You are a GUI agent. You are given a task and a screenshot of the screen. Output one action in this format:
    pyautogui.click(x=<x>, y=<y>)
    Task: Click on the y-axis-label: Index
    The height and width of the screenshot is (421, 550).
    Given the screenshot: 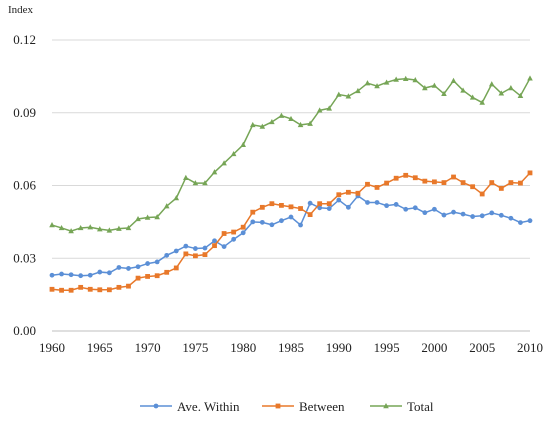 What is the action you would take?
    pyautogui.click(x=21, y=10)
    